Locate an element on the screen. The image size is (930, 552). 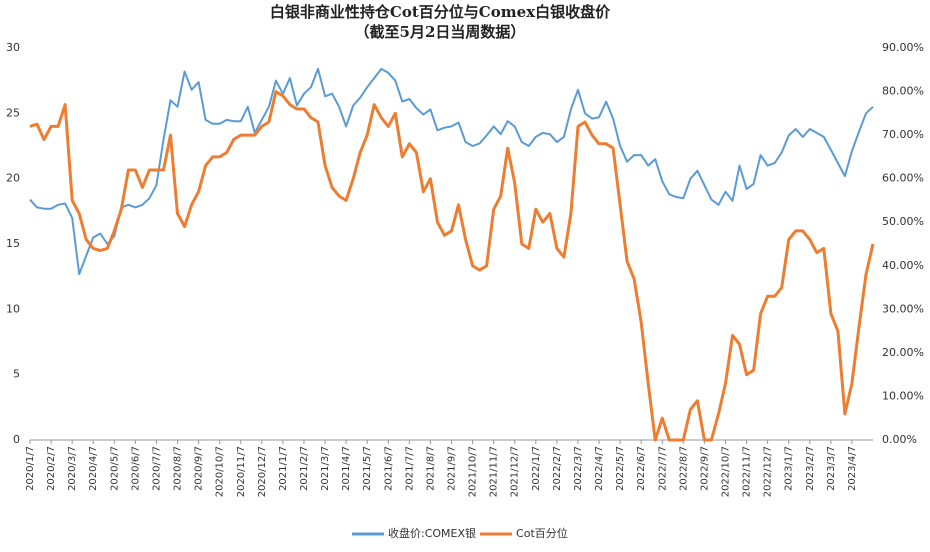
y-tick-label: 30 is located at coordinates (13, 47).